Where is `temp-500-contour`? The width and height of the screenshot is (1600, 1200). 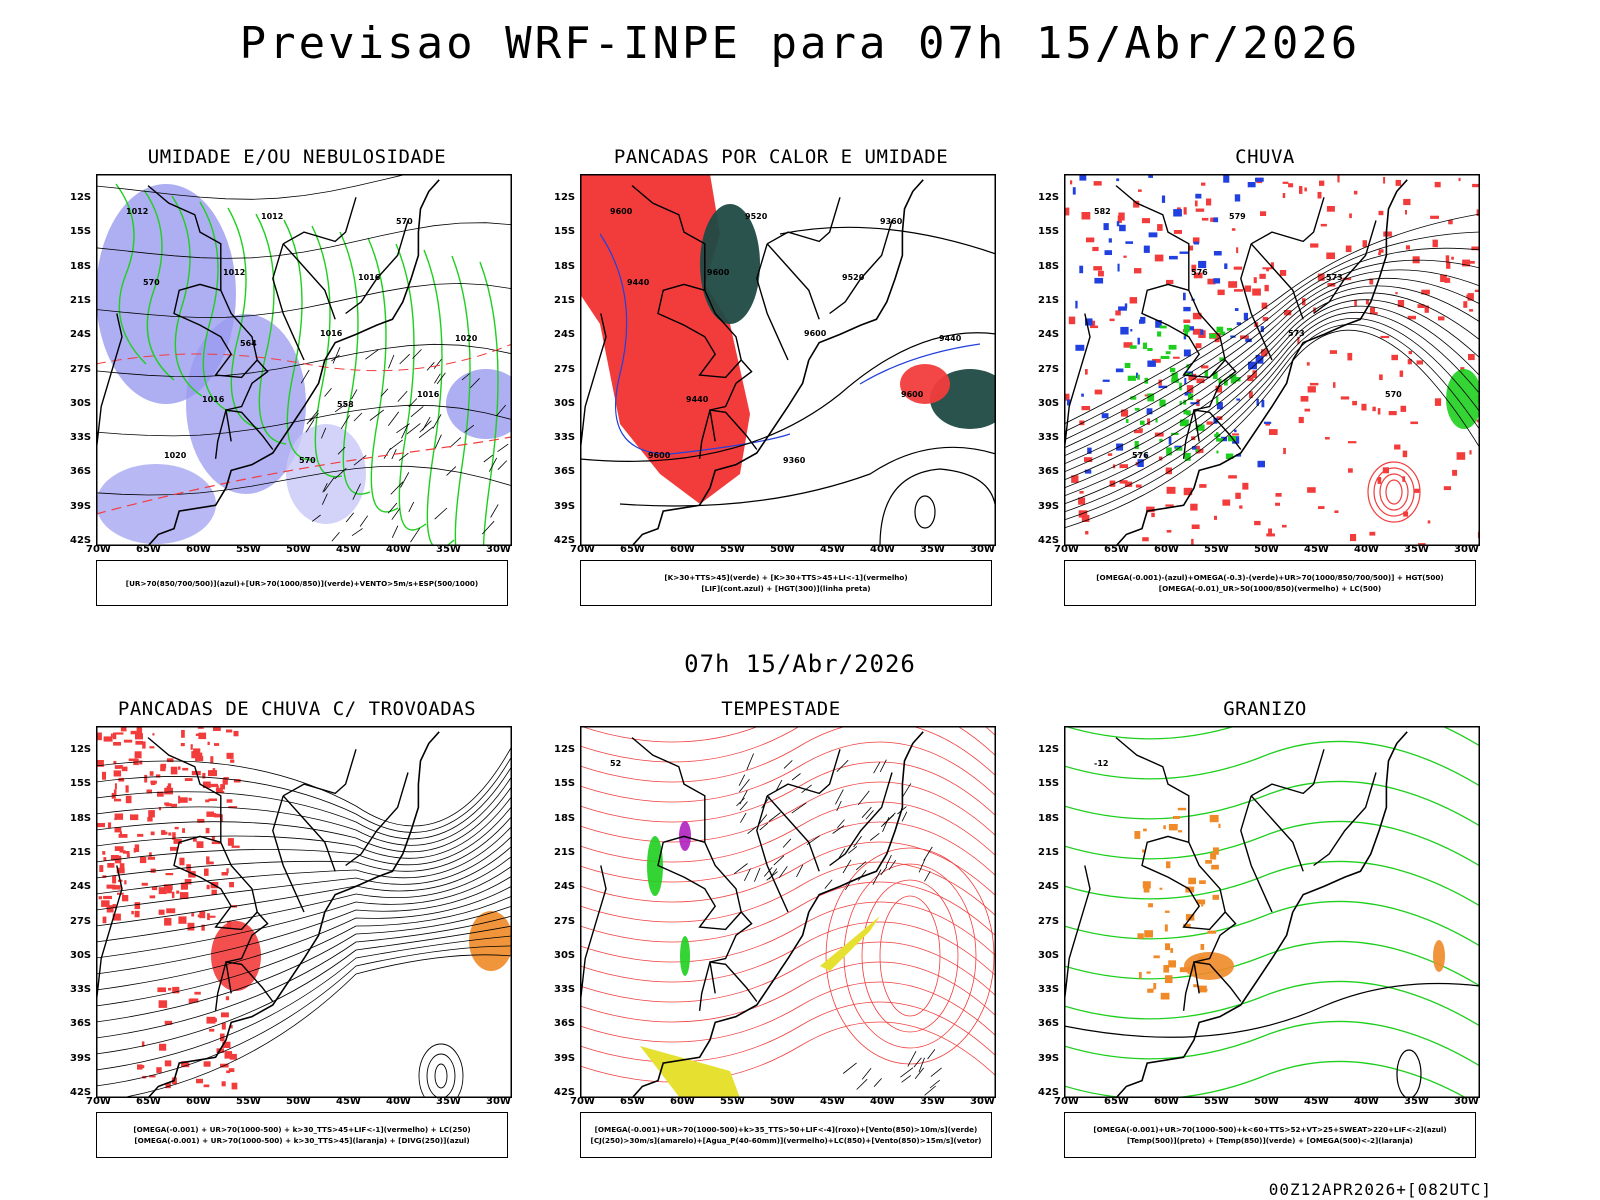
temp-500-contour is located at coordinates (1272, 1010).